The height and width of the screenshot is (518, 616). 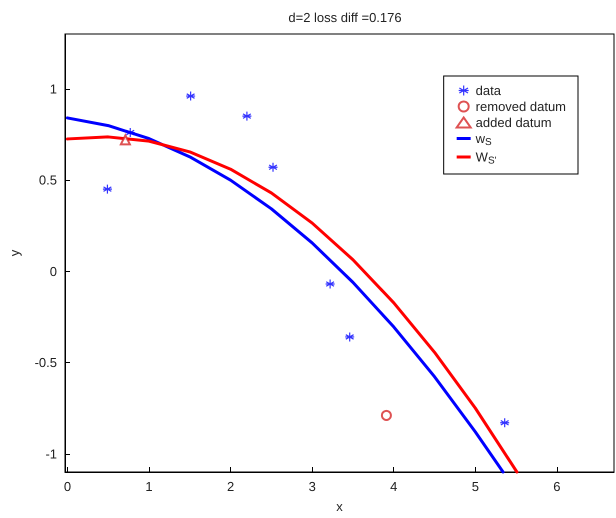 I want to click on x-tick-label: 3, so click(x=312, y=486).